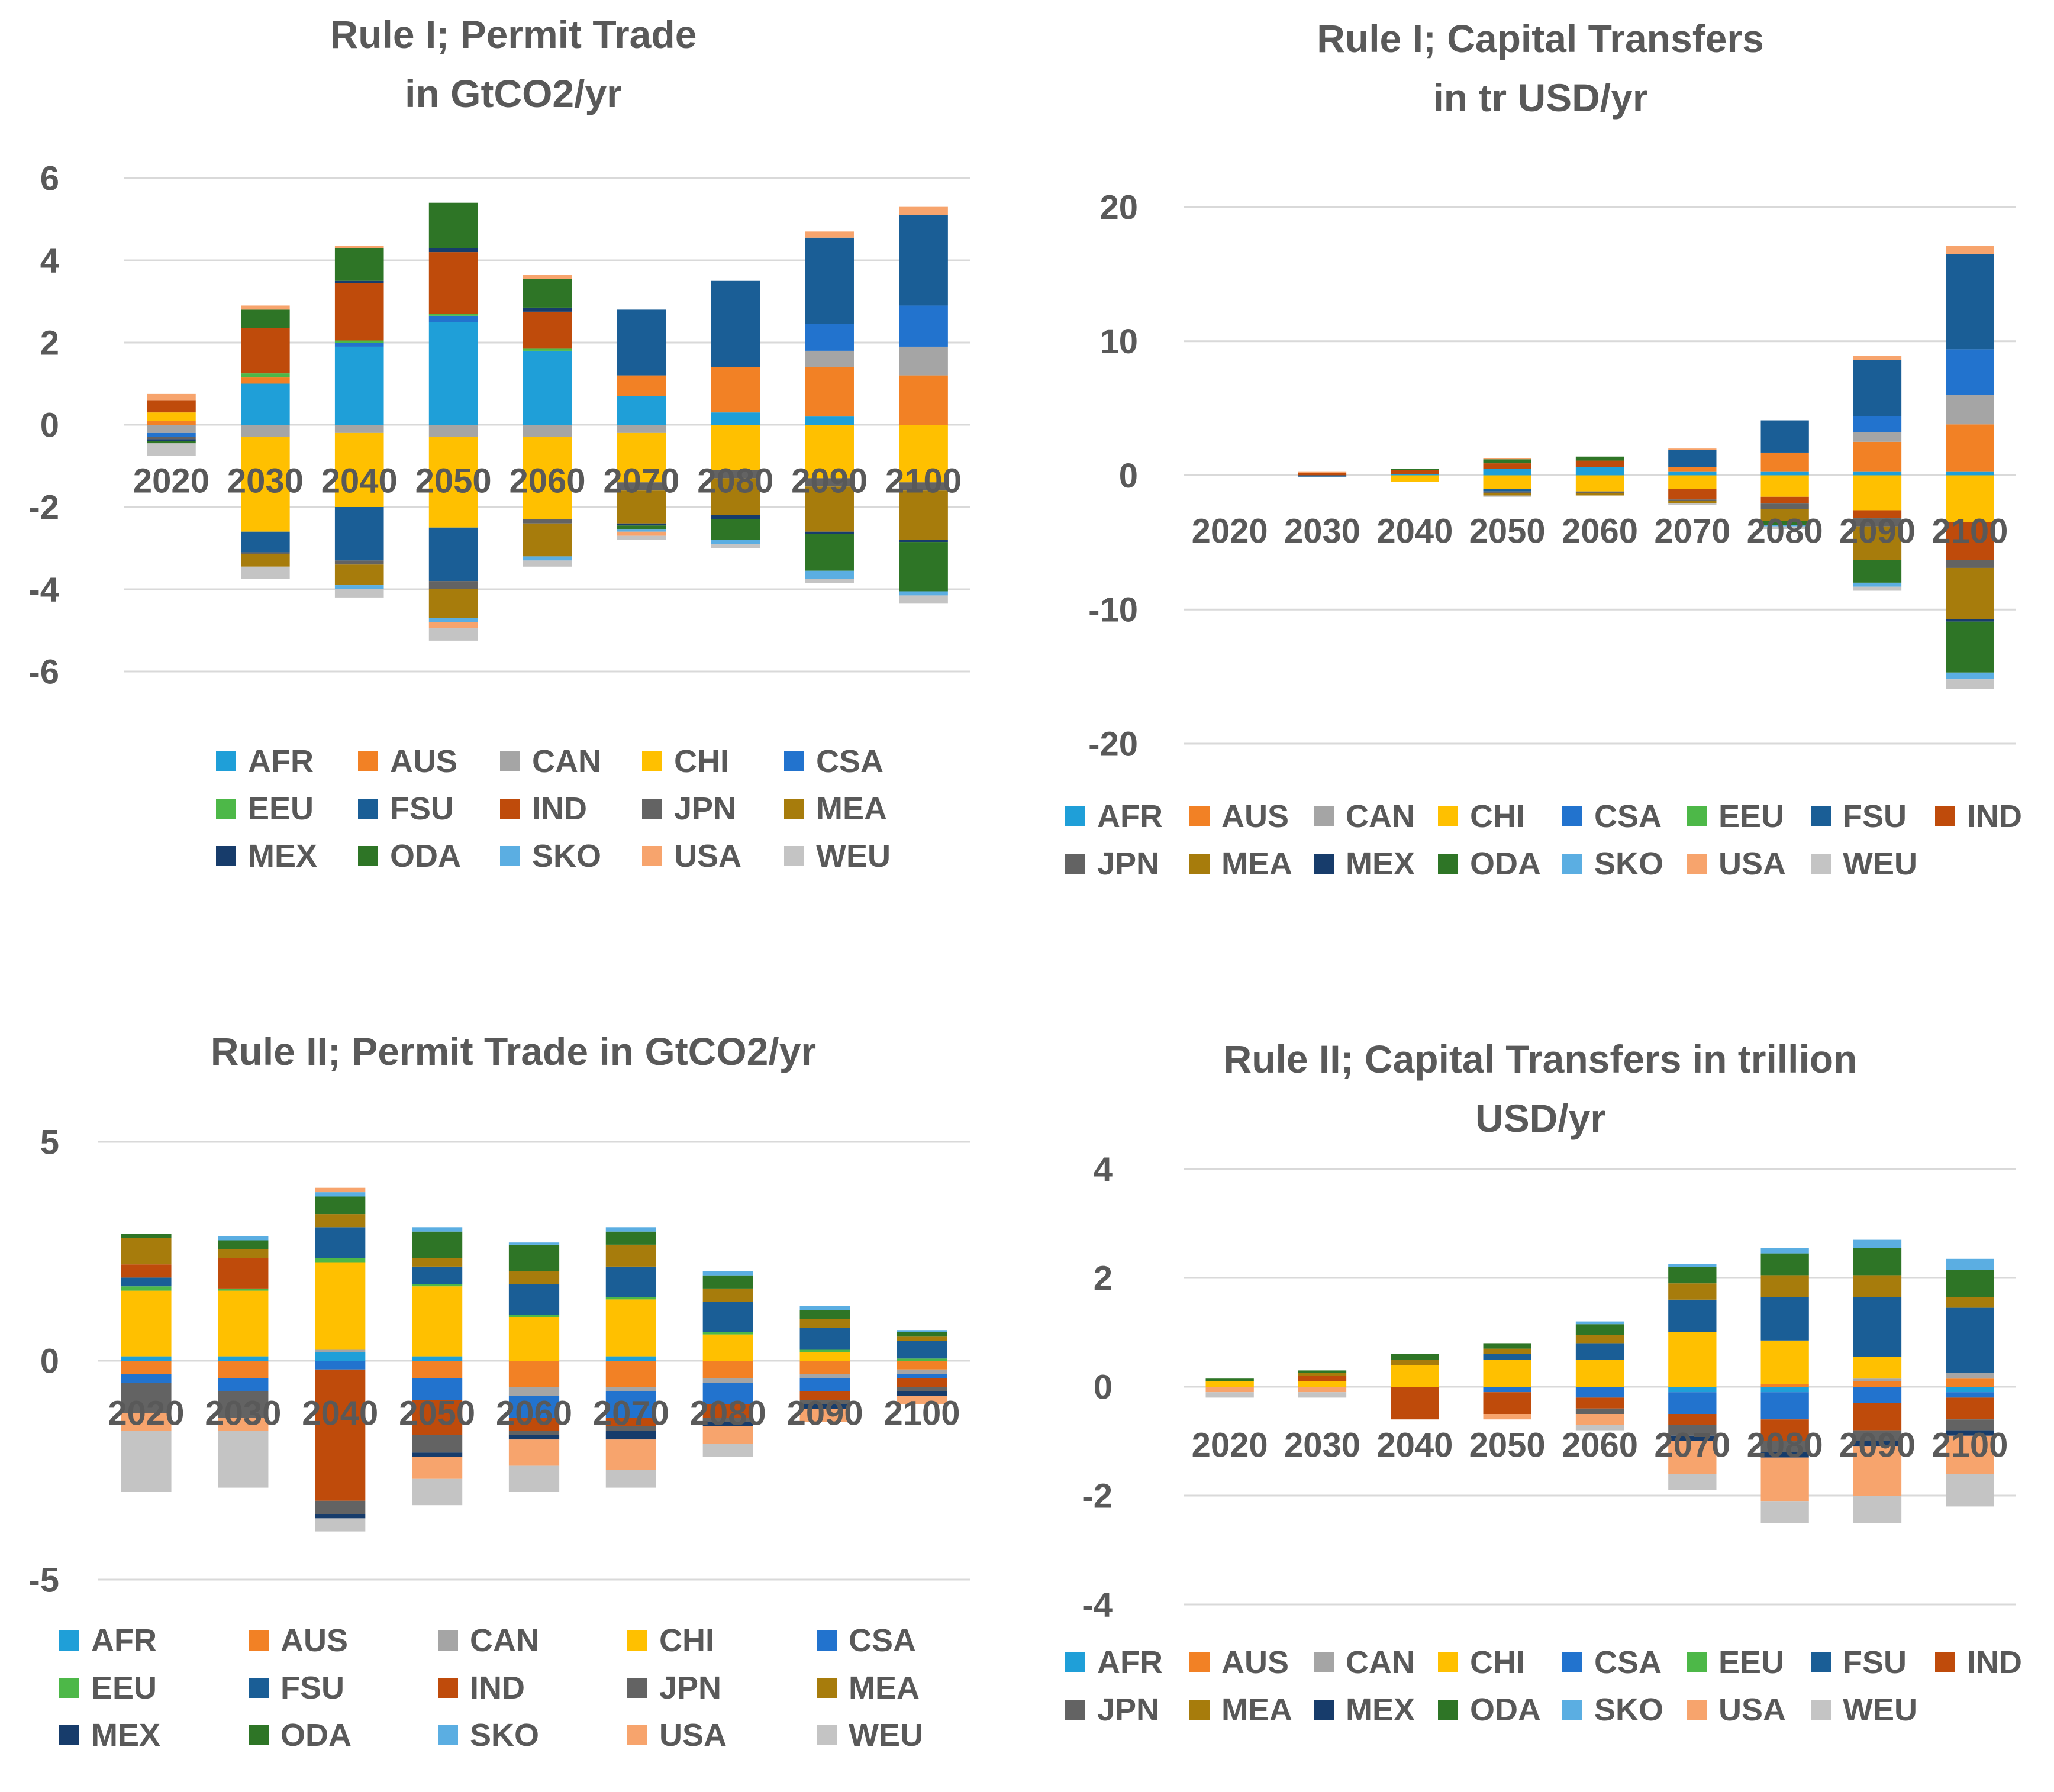 This screenshot has height=1792, width=2054. I want to click on legend-item-oda: ODA, so click(1500, 1709).